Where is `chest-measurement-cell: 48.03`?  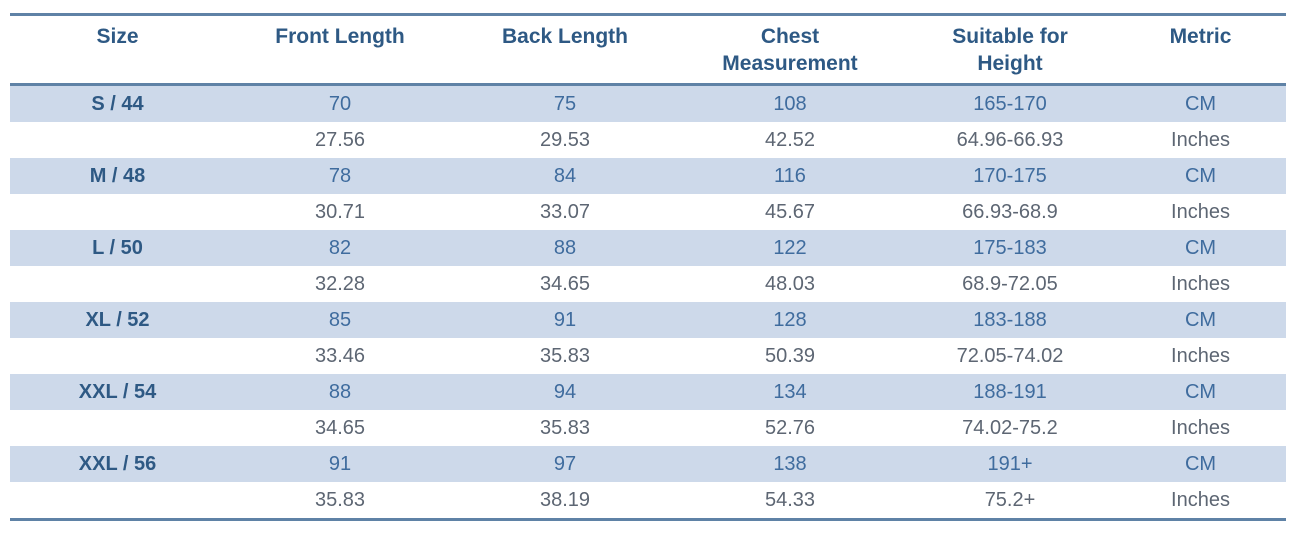
chest-measurement-cell: 48.03 is located at coordinates (790, 284).